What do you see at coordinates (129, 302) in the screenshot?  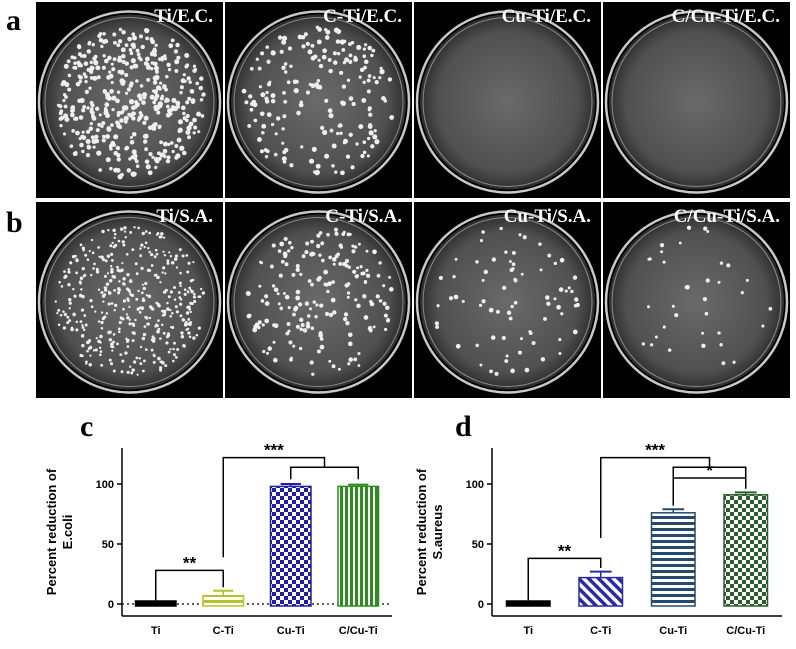 I see `agar-surface` at bounding box center [129, 302].